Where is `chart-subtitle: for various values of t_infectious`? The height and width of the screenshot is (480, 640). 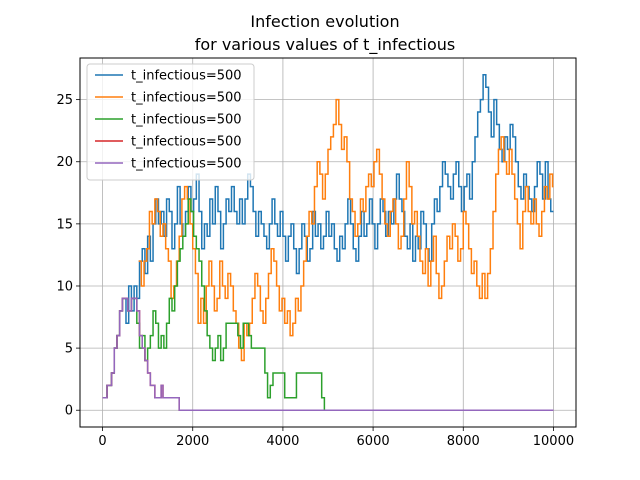 chart-subtitle: for various values of t_infectious is located at coordinates (325, 45).